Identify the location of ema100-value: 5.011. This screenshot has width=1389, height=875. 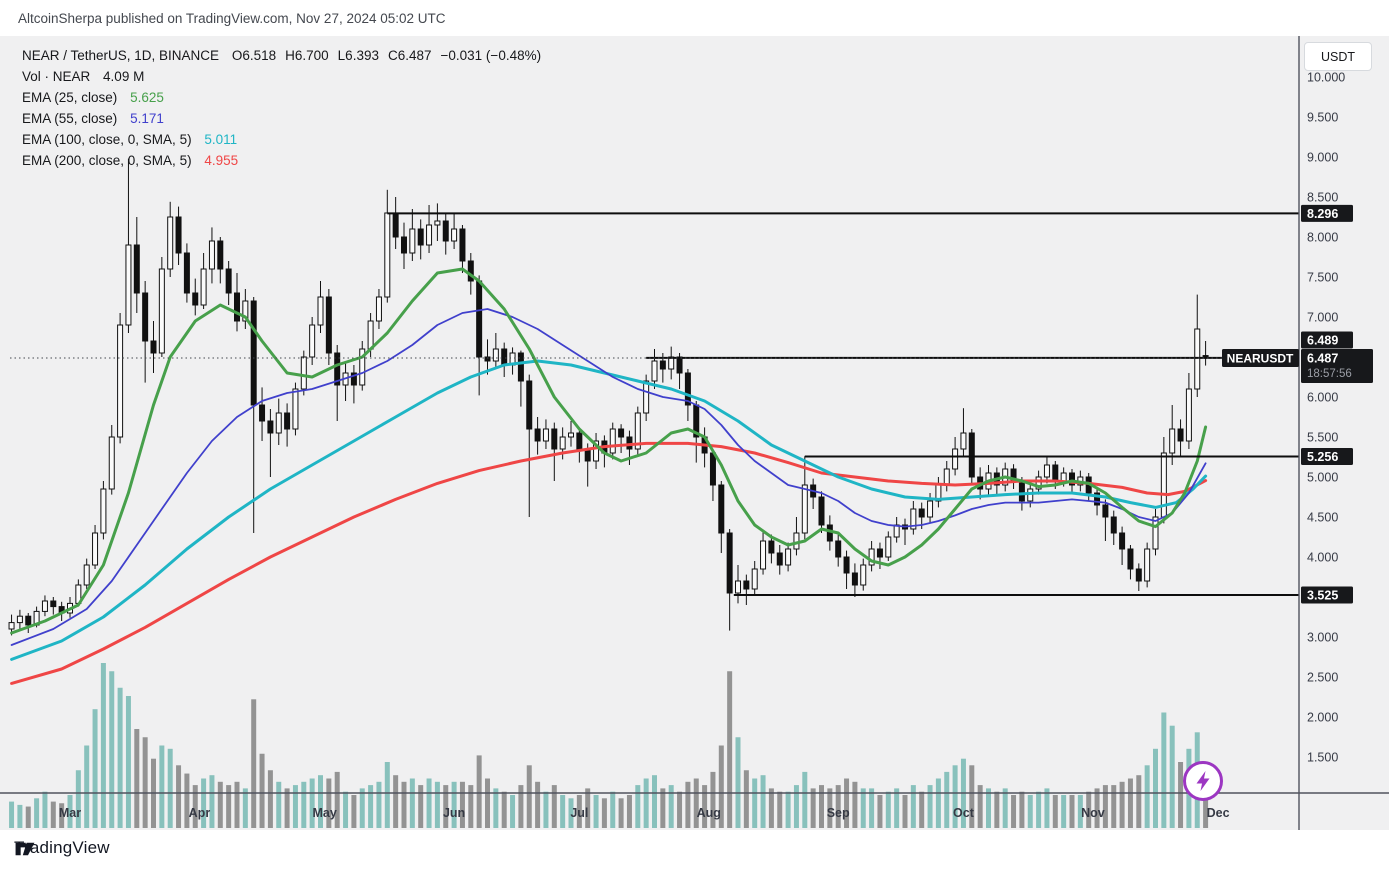
(221, 139).